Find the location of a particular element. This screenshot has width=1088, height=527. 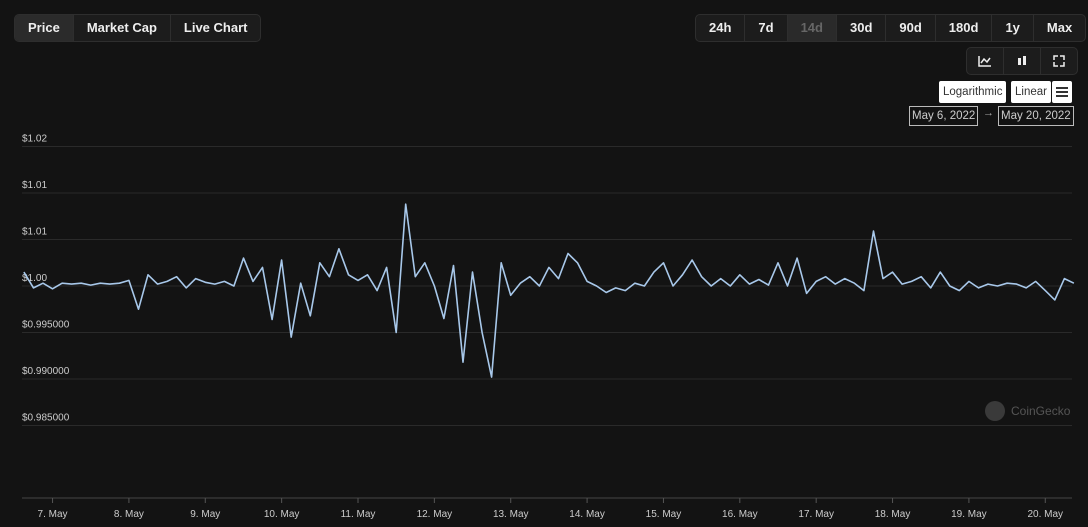

range: 180d is located at coordinates (964, 28).